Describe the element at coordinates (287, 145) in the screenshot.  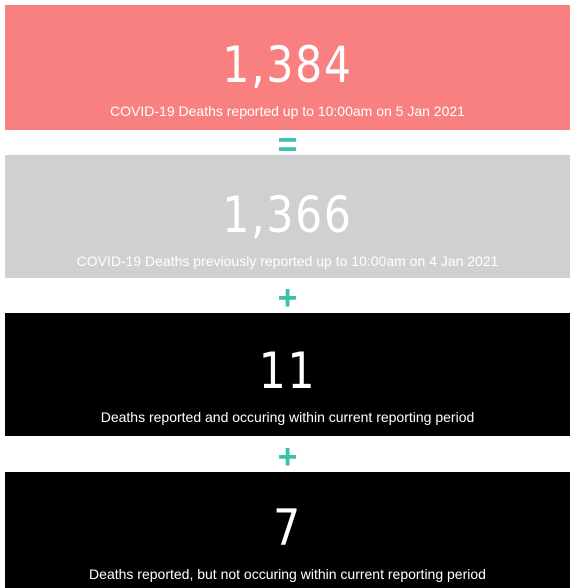
I see `operator: =` at that location.